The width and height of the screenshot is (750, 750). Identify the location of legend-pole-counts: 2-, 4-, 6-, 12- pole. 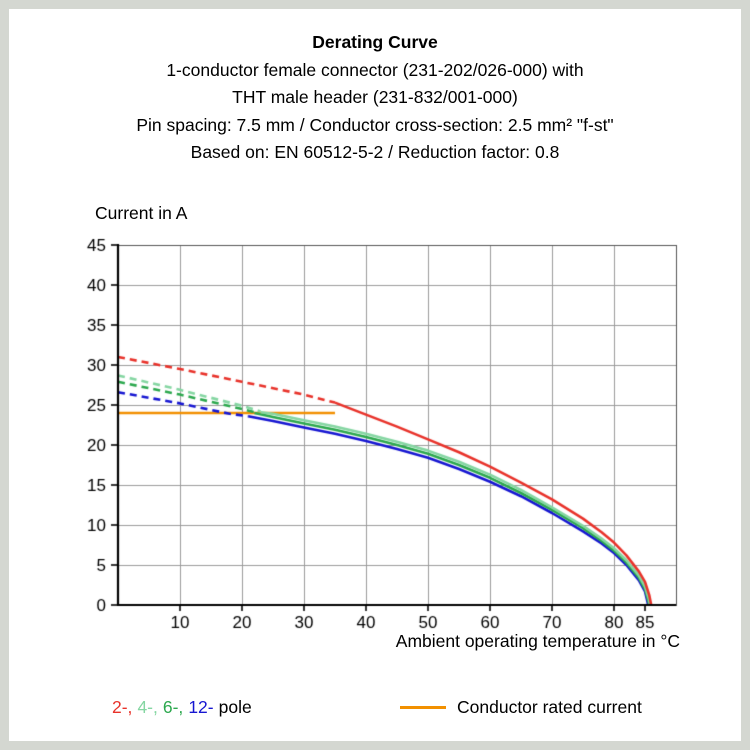
(184, 707).